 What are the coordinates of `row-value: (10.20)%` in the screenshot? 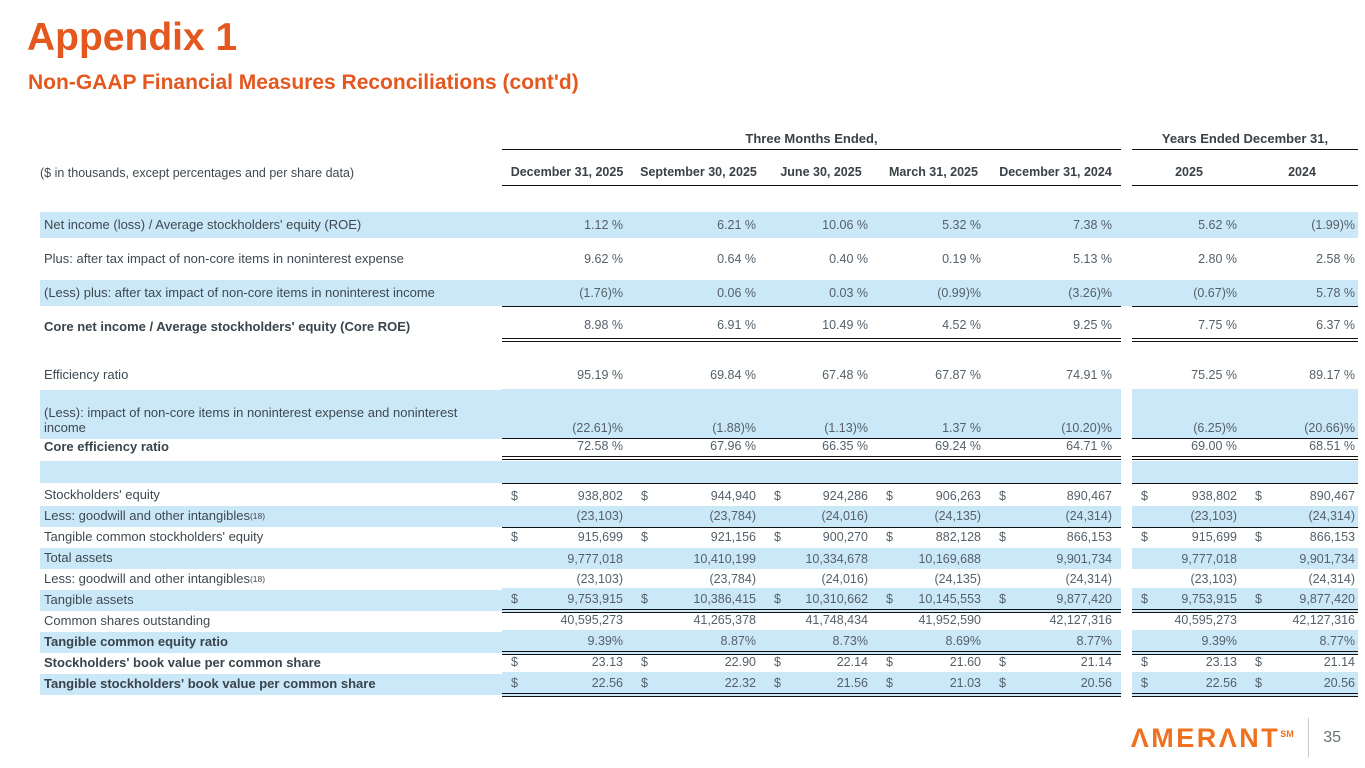 It's located at (1055, 414).